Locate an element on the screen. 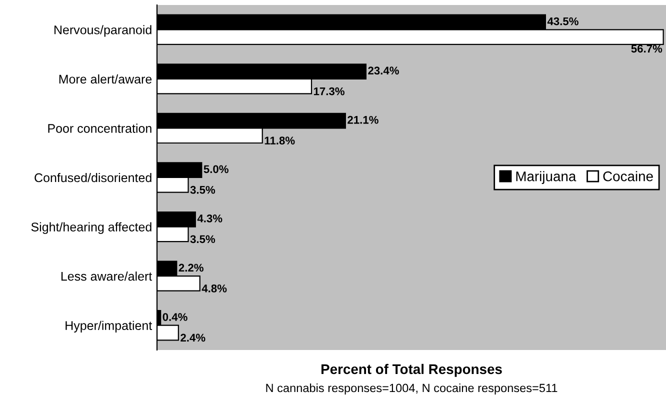 The width and height of the screenshot is (666, 405). x-axis-title: Percent of Total Responses is located at coordinates (411, 370).